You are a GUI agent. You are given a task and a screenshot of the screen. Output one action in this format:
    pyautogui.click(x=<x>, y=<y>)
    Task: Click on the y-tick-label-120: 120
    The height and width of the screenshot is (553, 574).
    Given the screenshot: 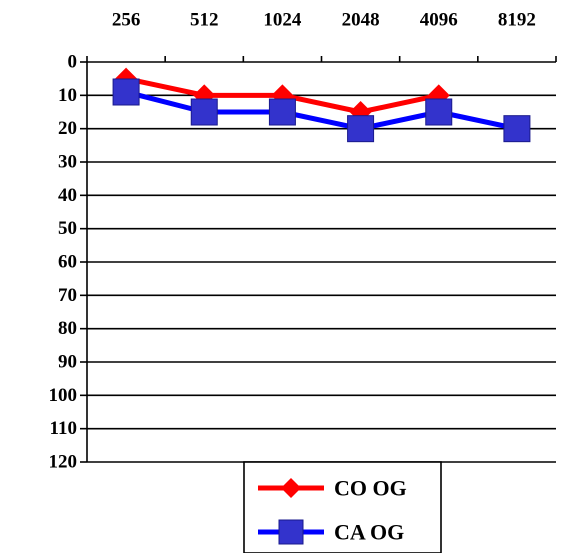 What is the action you would take?
    pyautogui.click(x=63, y=462)
    